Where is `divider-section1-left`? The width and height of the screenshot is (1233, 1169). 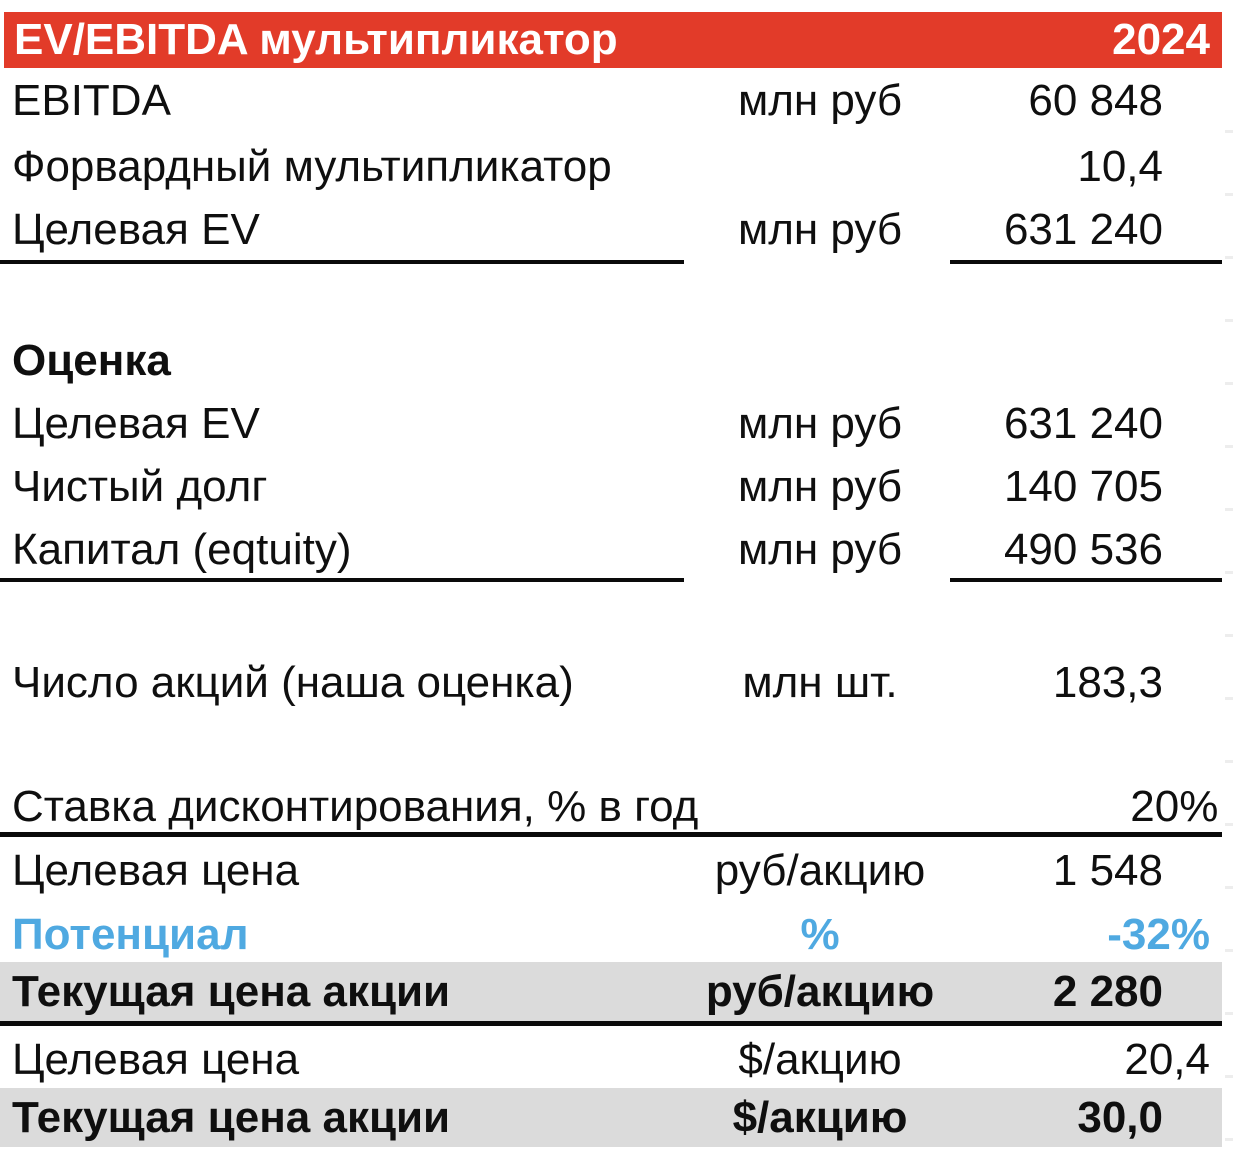 divider-section1-left is located at coordinates (342, 262).